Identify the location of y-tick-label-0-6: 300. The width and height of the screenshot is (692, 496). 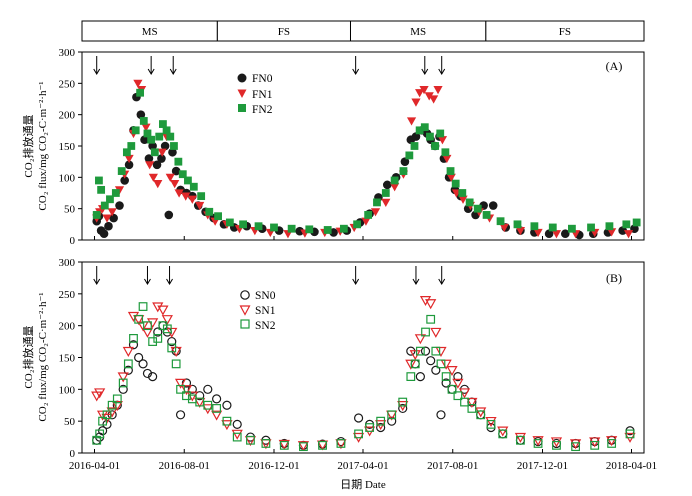
(67, 53).